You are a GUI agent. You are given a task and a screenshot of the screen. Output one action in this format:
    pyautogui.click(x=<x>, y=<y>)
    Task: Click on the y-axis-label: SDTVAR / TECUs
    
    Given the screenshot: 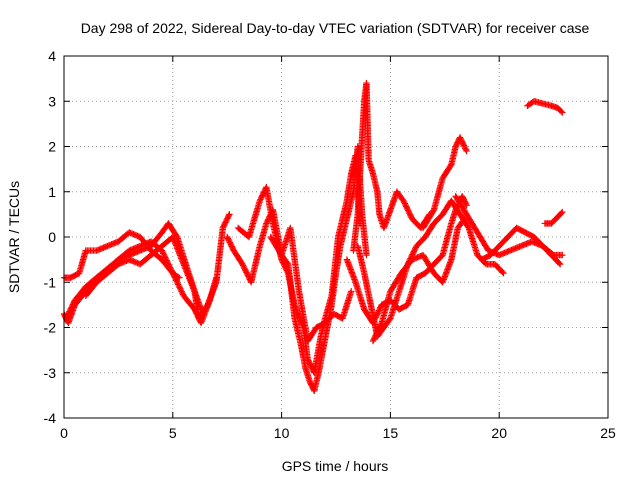 What is the action you would take?
    pyautogui.click(x=14, y=237)
    